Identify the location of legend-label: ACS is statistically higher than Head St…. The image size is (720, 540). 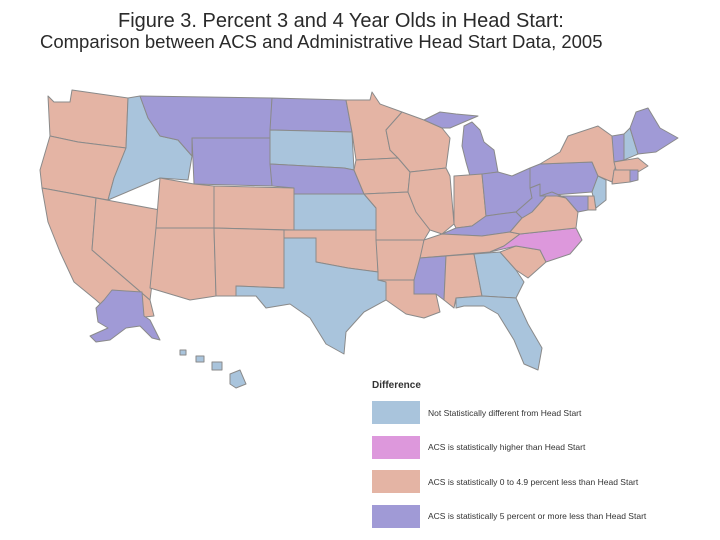
(507, 447).